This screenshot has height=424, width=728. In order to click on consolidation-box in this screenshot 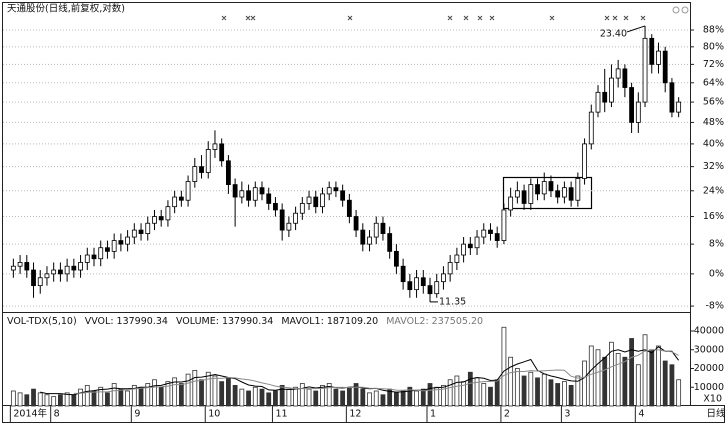, I will do `click(547, 193)`.